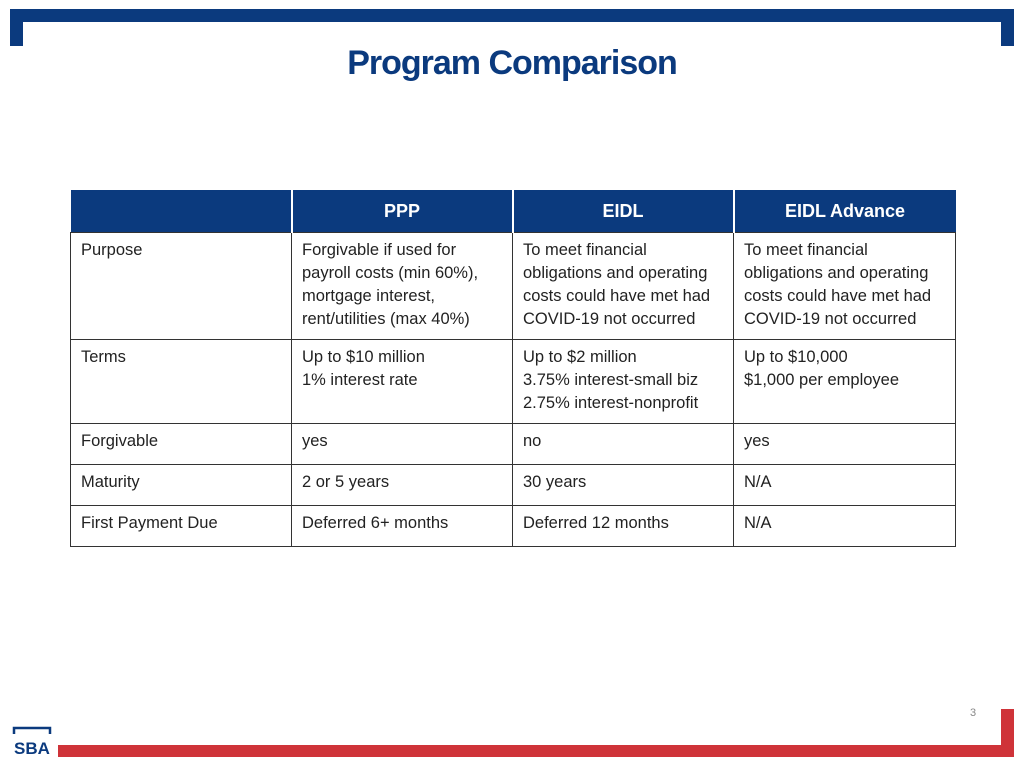  What do you see at coordinates (402, 485) in the screenshot?
I see `table-cell: 2 or 5 years` at bounding box center [402, 485].